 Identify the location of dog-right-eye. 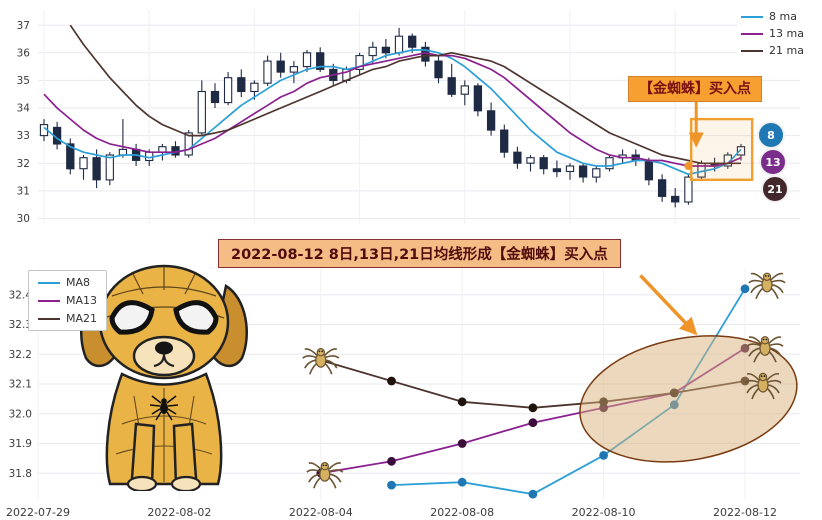
(196, 317).